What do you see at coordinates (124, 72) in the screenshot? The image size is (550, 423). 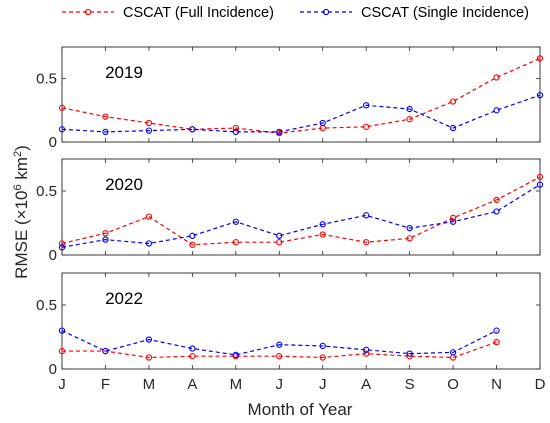 I see `panel-title: 2019` at bounding box center [124, 72].